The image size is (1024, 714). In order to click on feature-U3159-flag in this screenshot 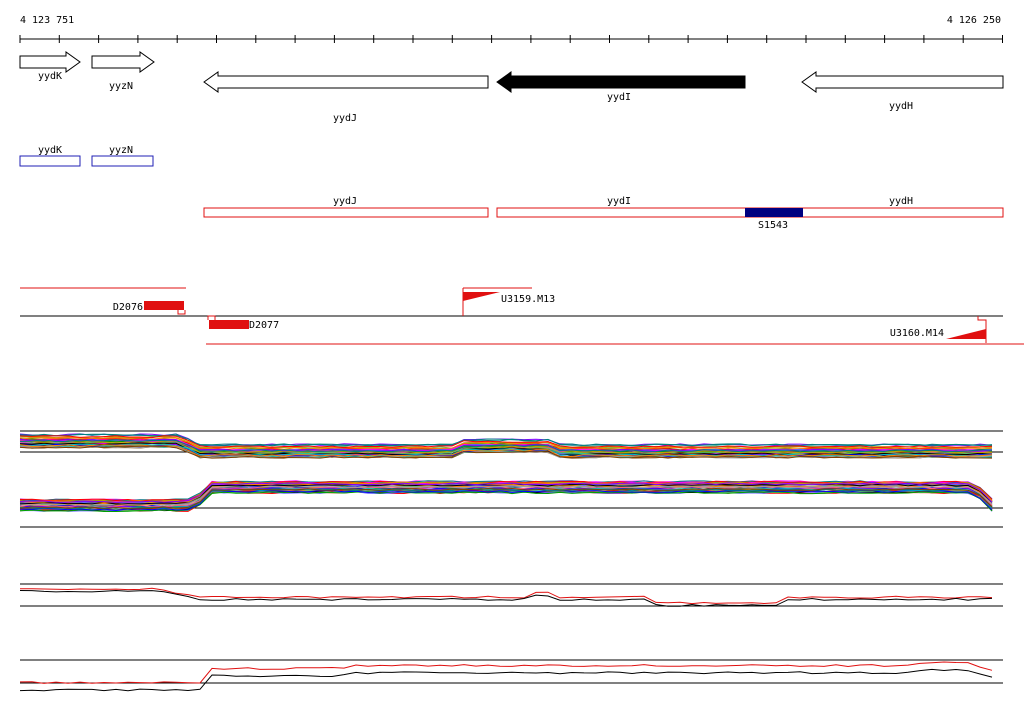, I will do `click(481, 296)`.